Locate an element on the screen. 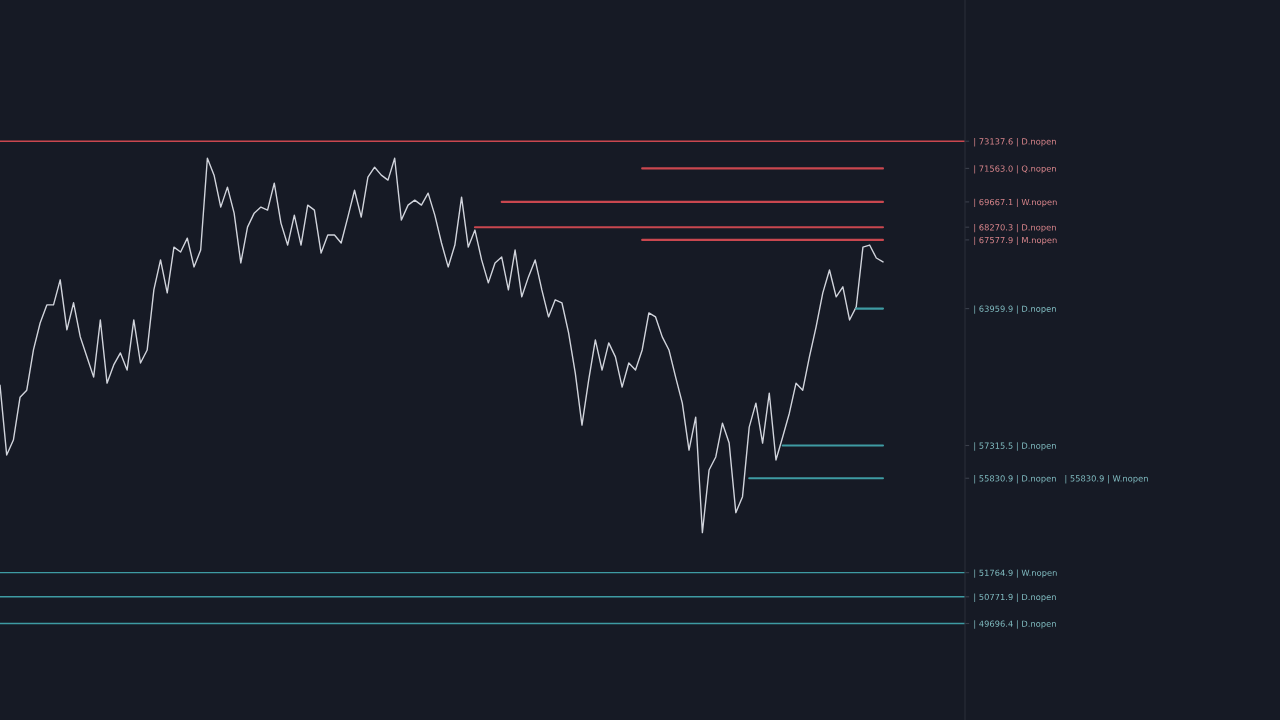 This screenshot has width=1280, height=720. y-tick-label: | 49696.4 | D.nopen is located at coordinates (1015, 624).